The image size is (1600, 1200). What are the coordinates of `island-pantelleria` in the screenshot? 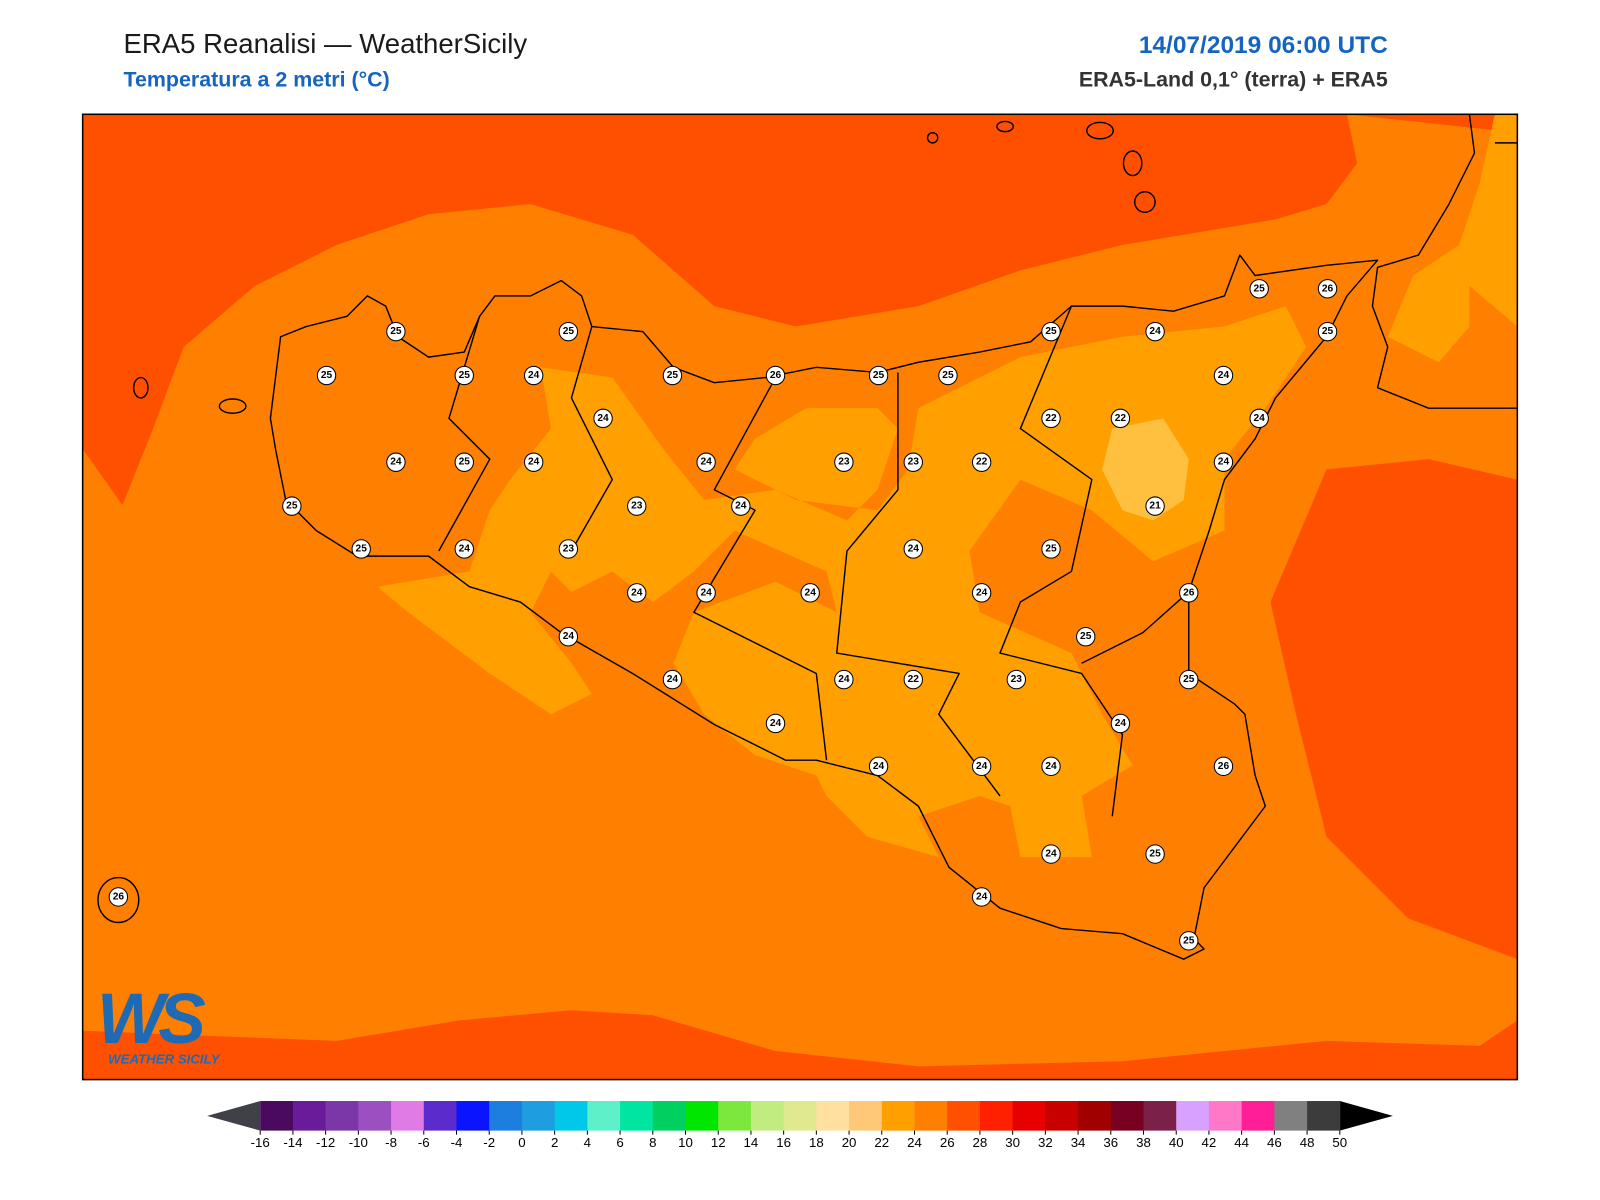 It's located at (118, 900).